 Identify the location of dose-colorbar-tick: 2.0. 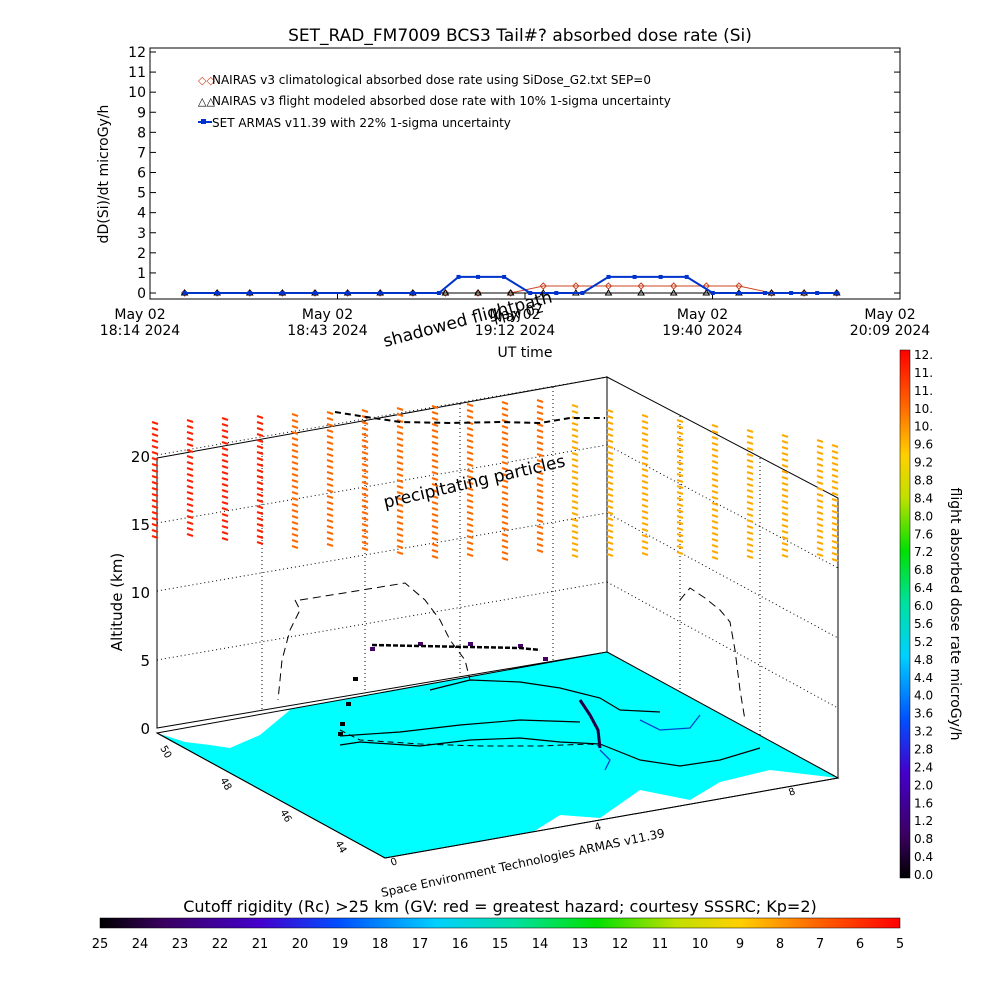
(923, 785).